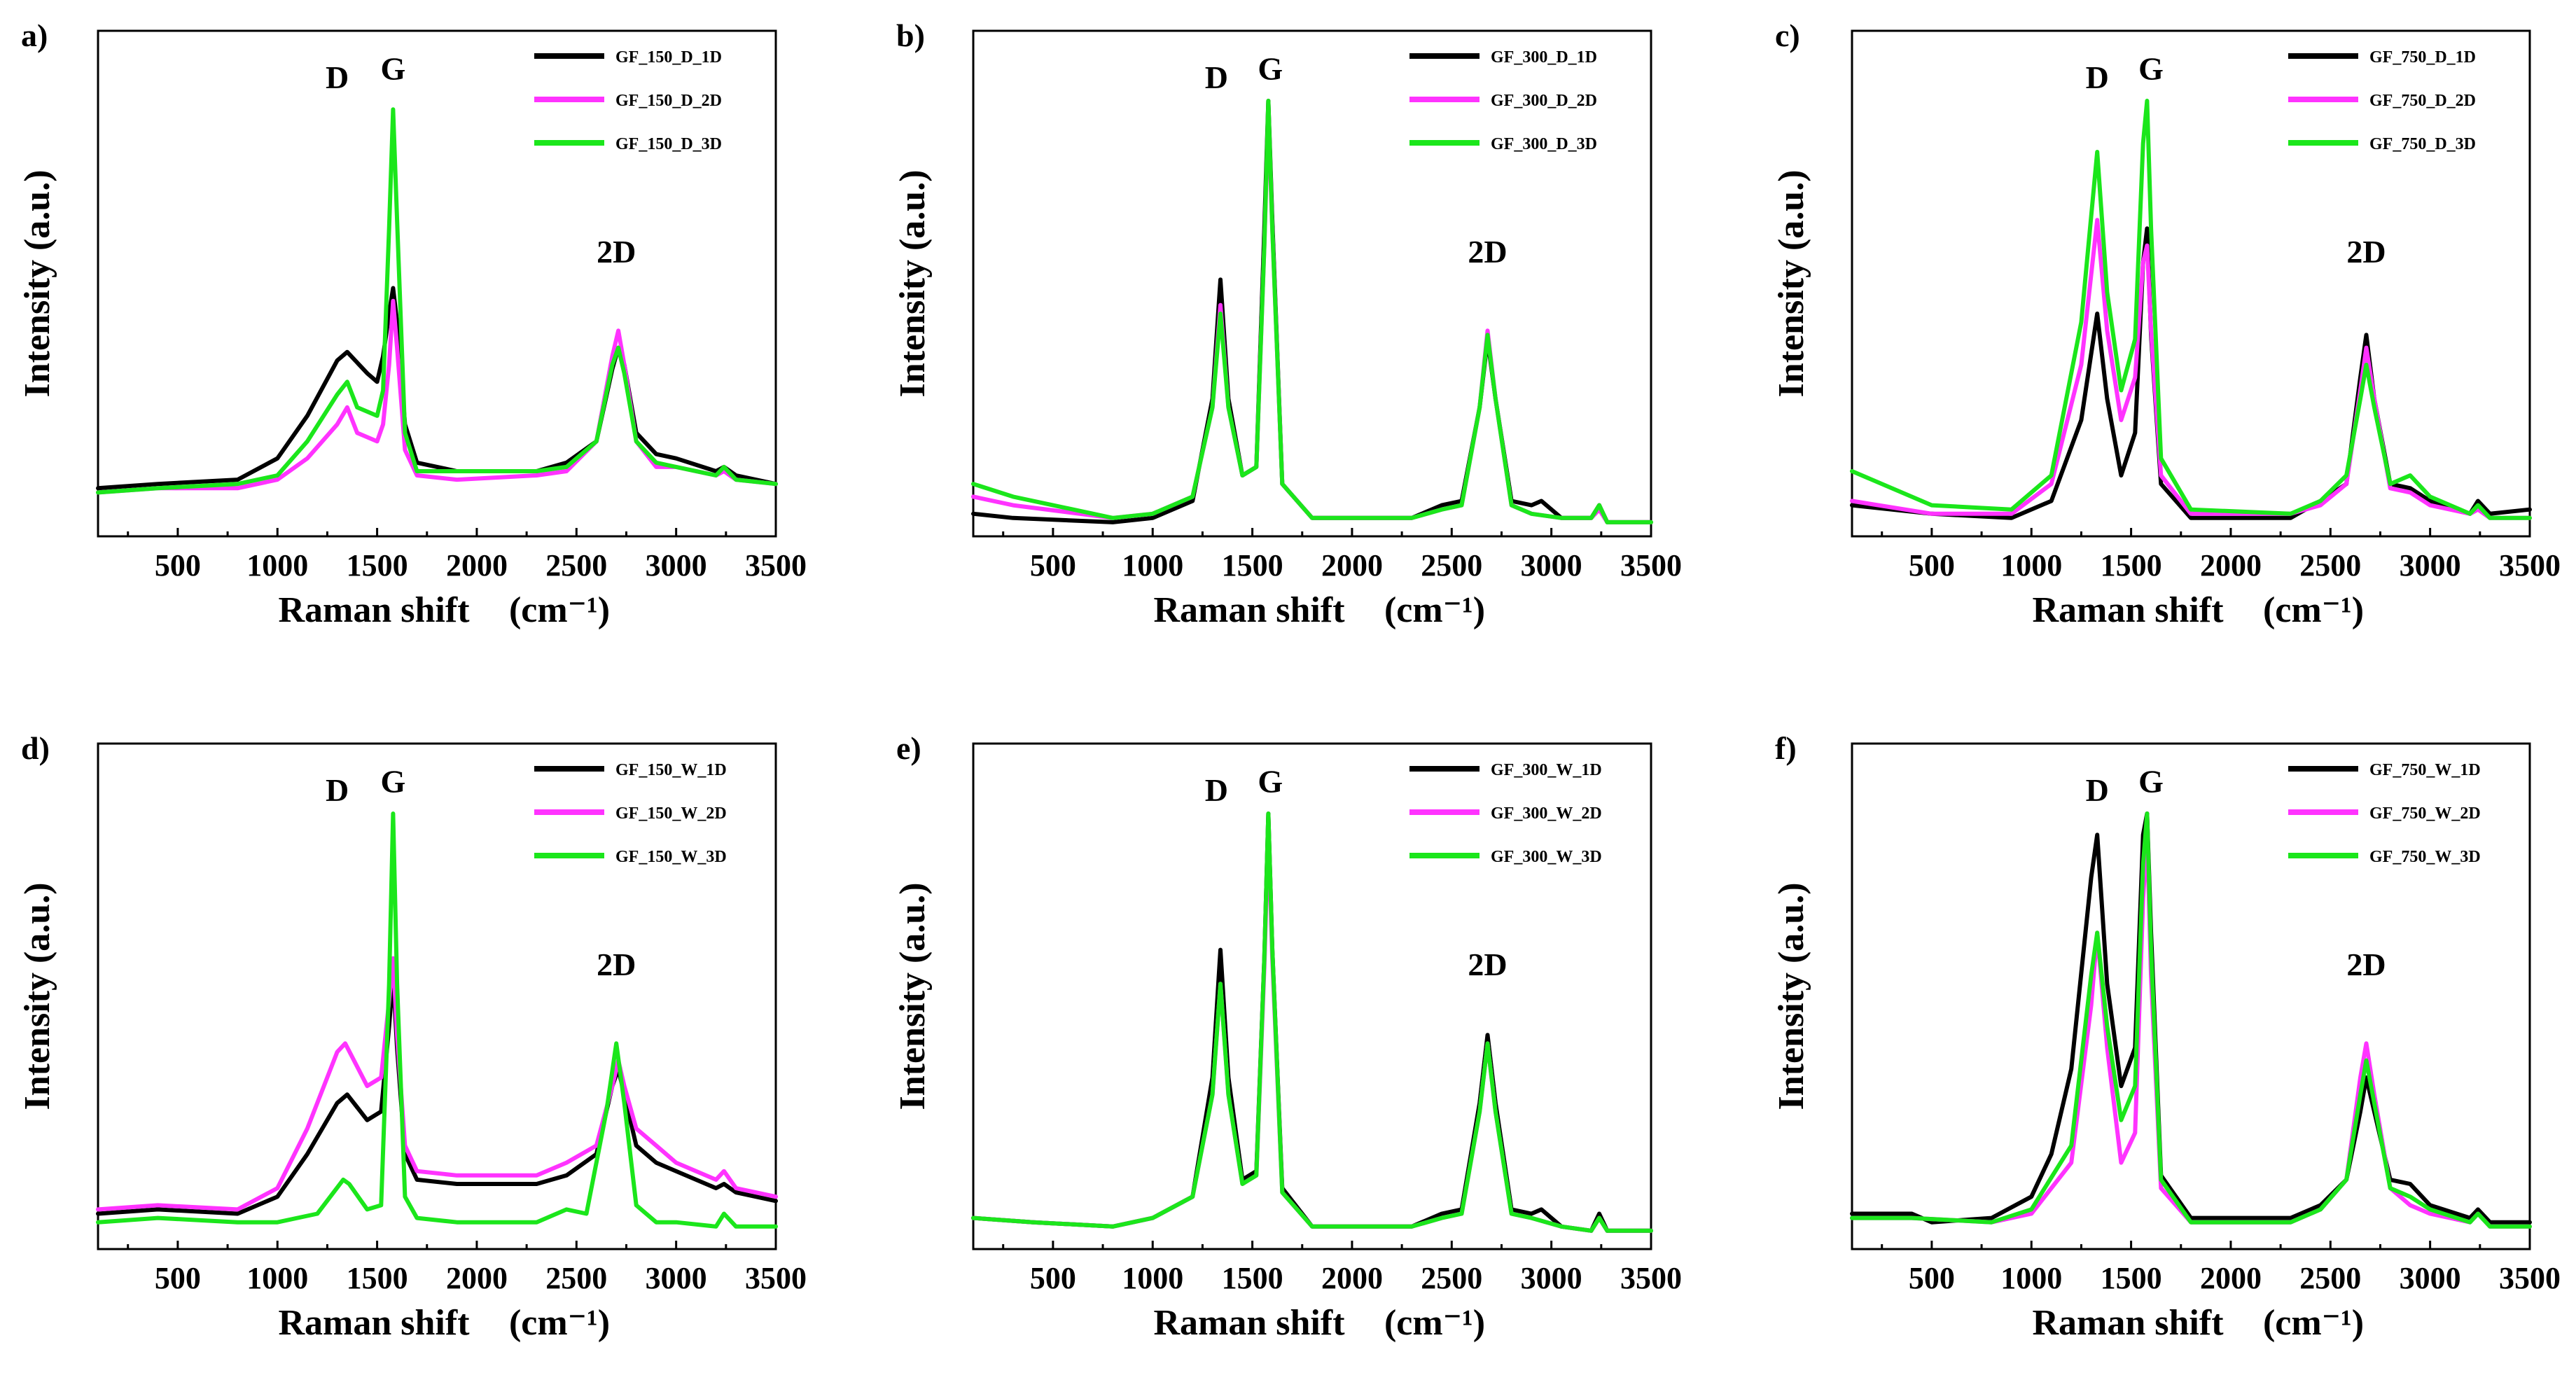 This screenshot has height=1380, width=2576. I want to click on series-line-GF_750_W_3D, so click(2191, 1020).